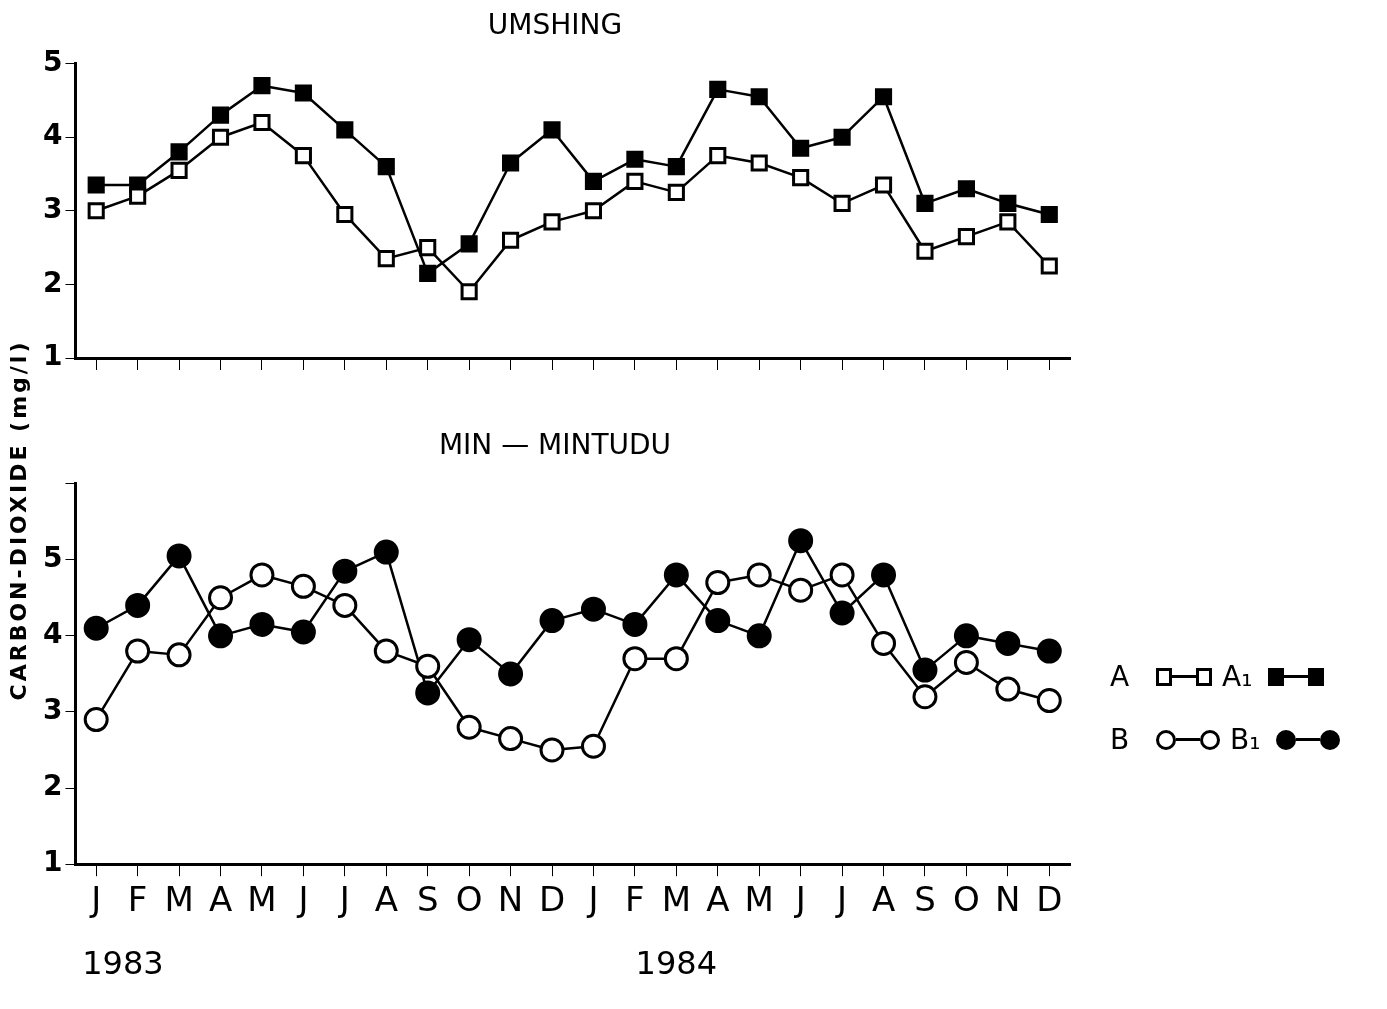  What do you see at coordinates (427, 899) in the screenshot?
I see `x-tick-label: S` at bounding box center [427, 899].